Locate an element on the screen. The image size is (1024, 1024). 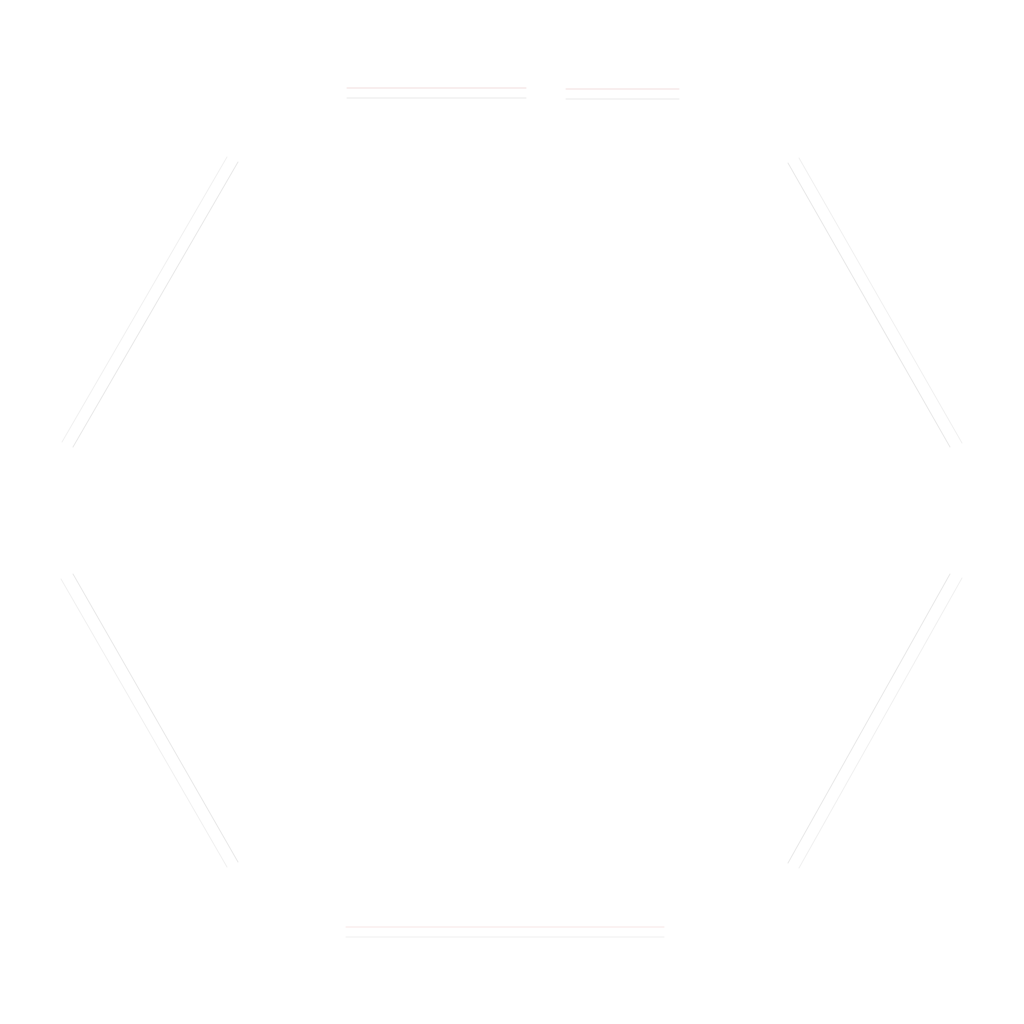
side-lower-right-inner is located at coordinates (869, 718).